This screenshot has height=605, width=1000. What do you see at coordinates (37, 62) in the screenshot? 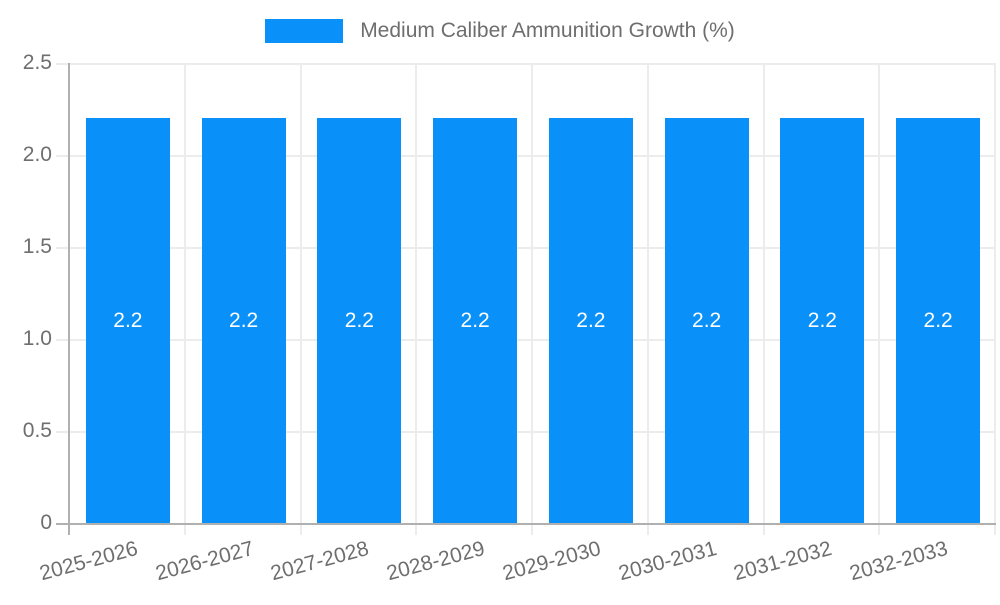
I see `y-tick-label: 2.5` at bounding box center [37, 62].